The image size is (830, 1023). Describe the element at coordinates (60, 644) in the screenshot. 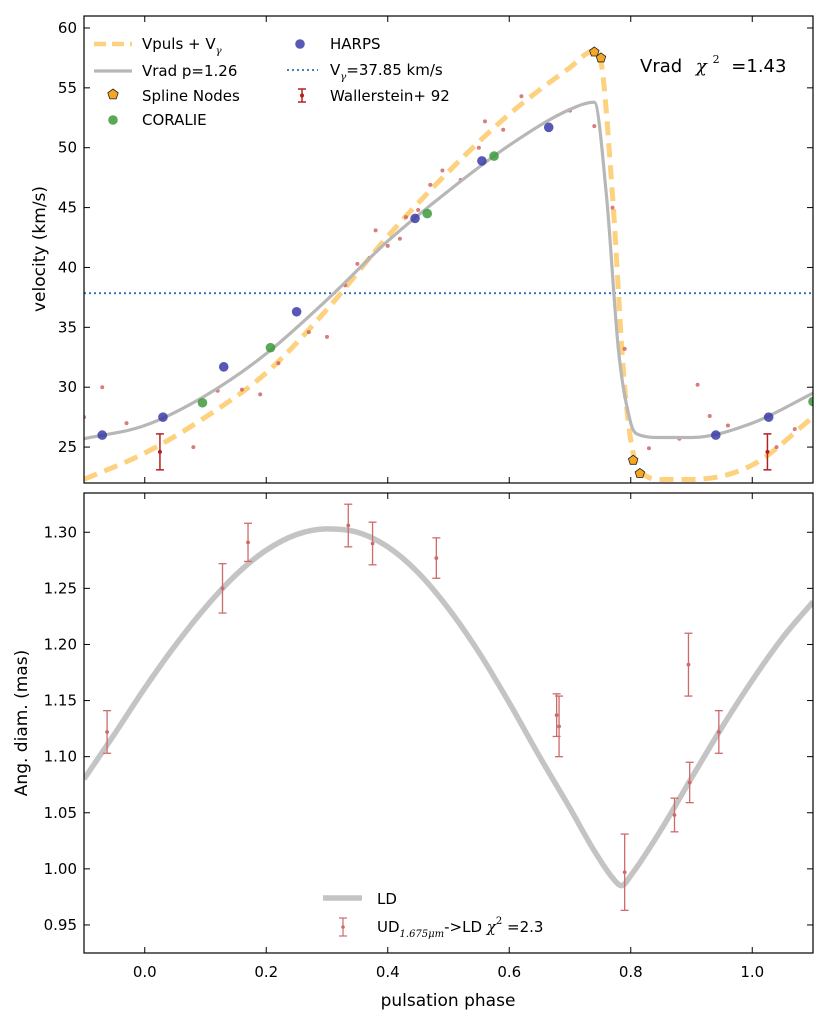

I see `y-tick-label: 1.20` at that location.